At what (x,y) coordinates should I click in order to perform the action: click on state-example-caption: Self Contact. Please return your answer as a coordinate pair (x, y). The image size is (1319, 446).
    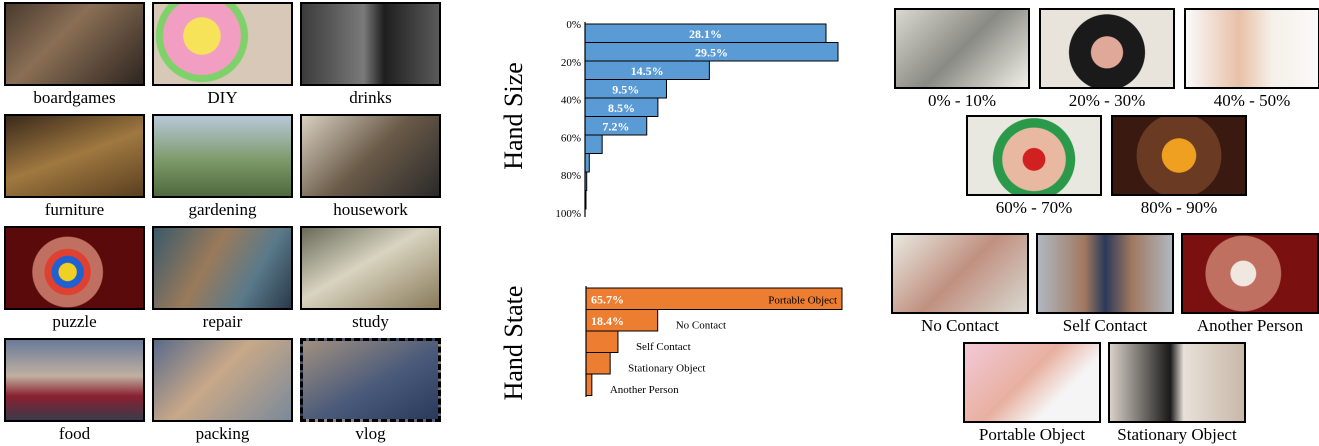
    Looking at the image, I should click on (1105, 325).